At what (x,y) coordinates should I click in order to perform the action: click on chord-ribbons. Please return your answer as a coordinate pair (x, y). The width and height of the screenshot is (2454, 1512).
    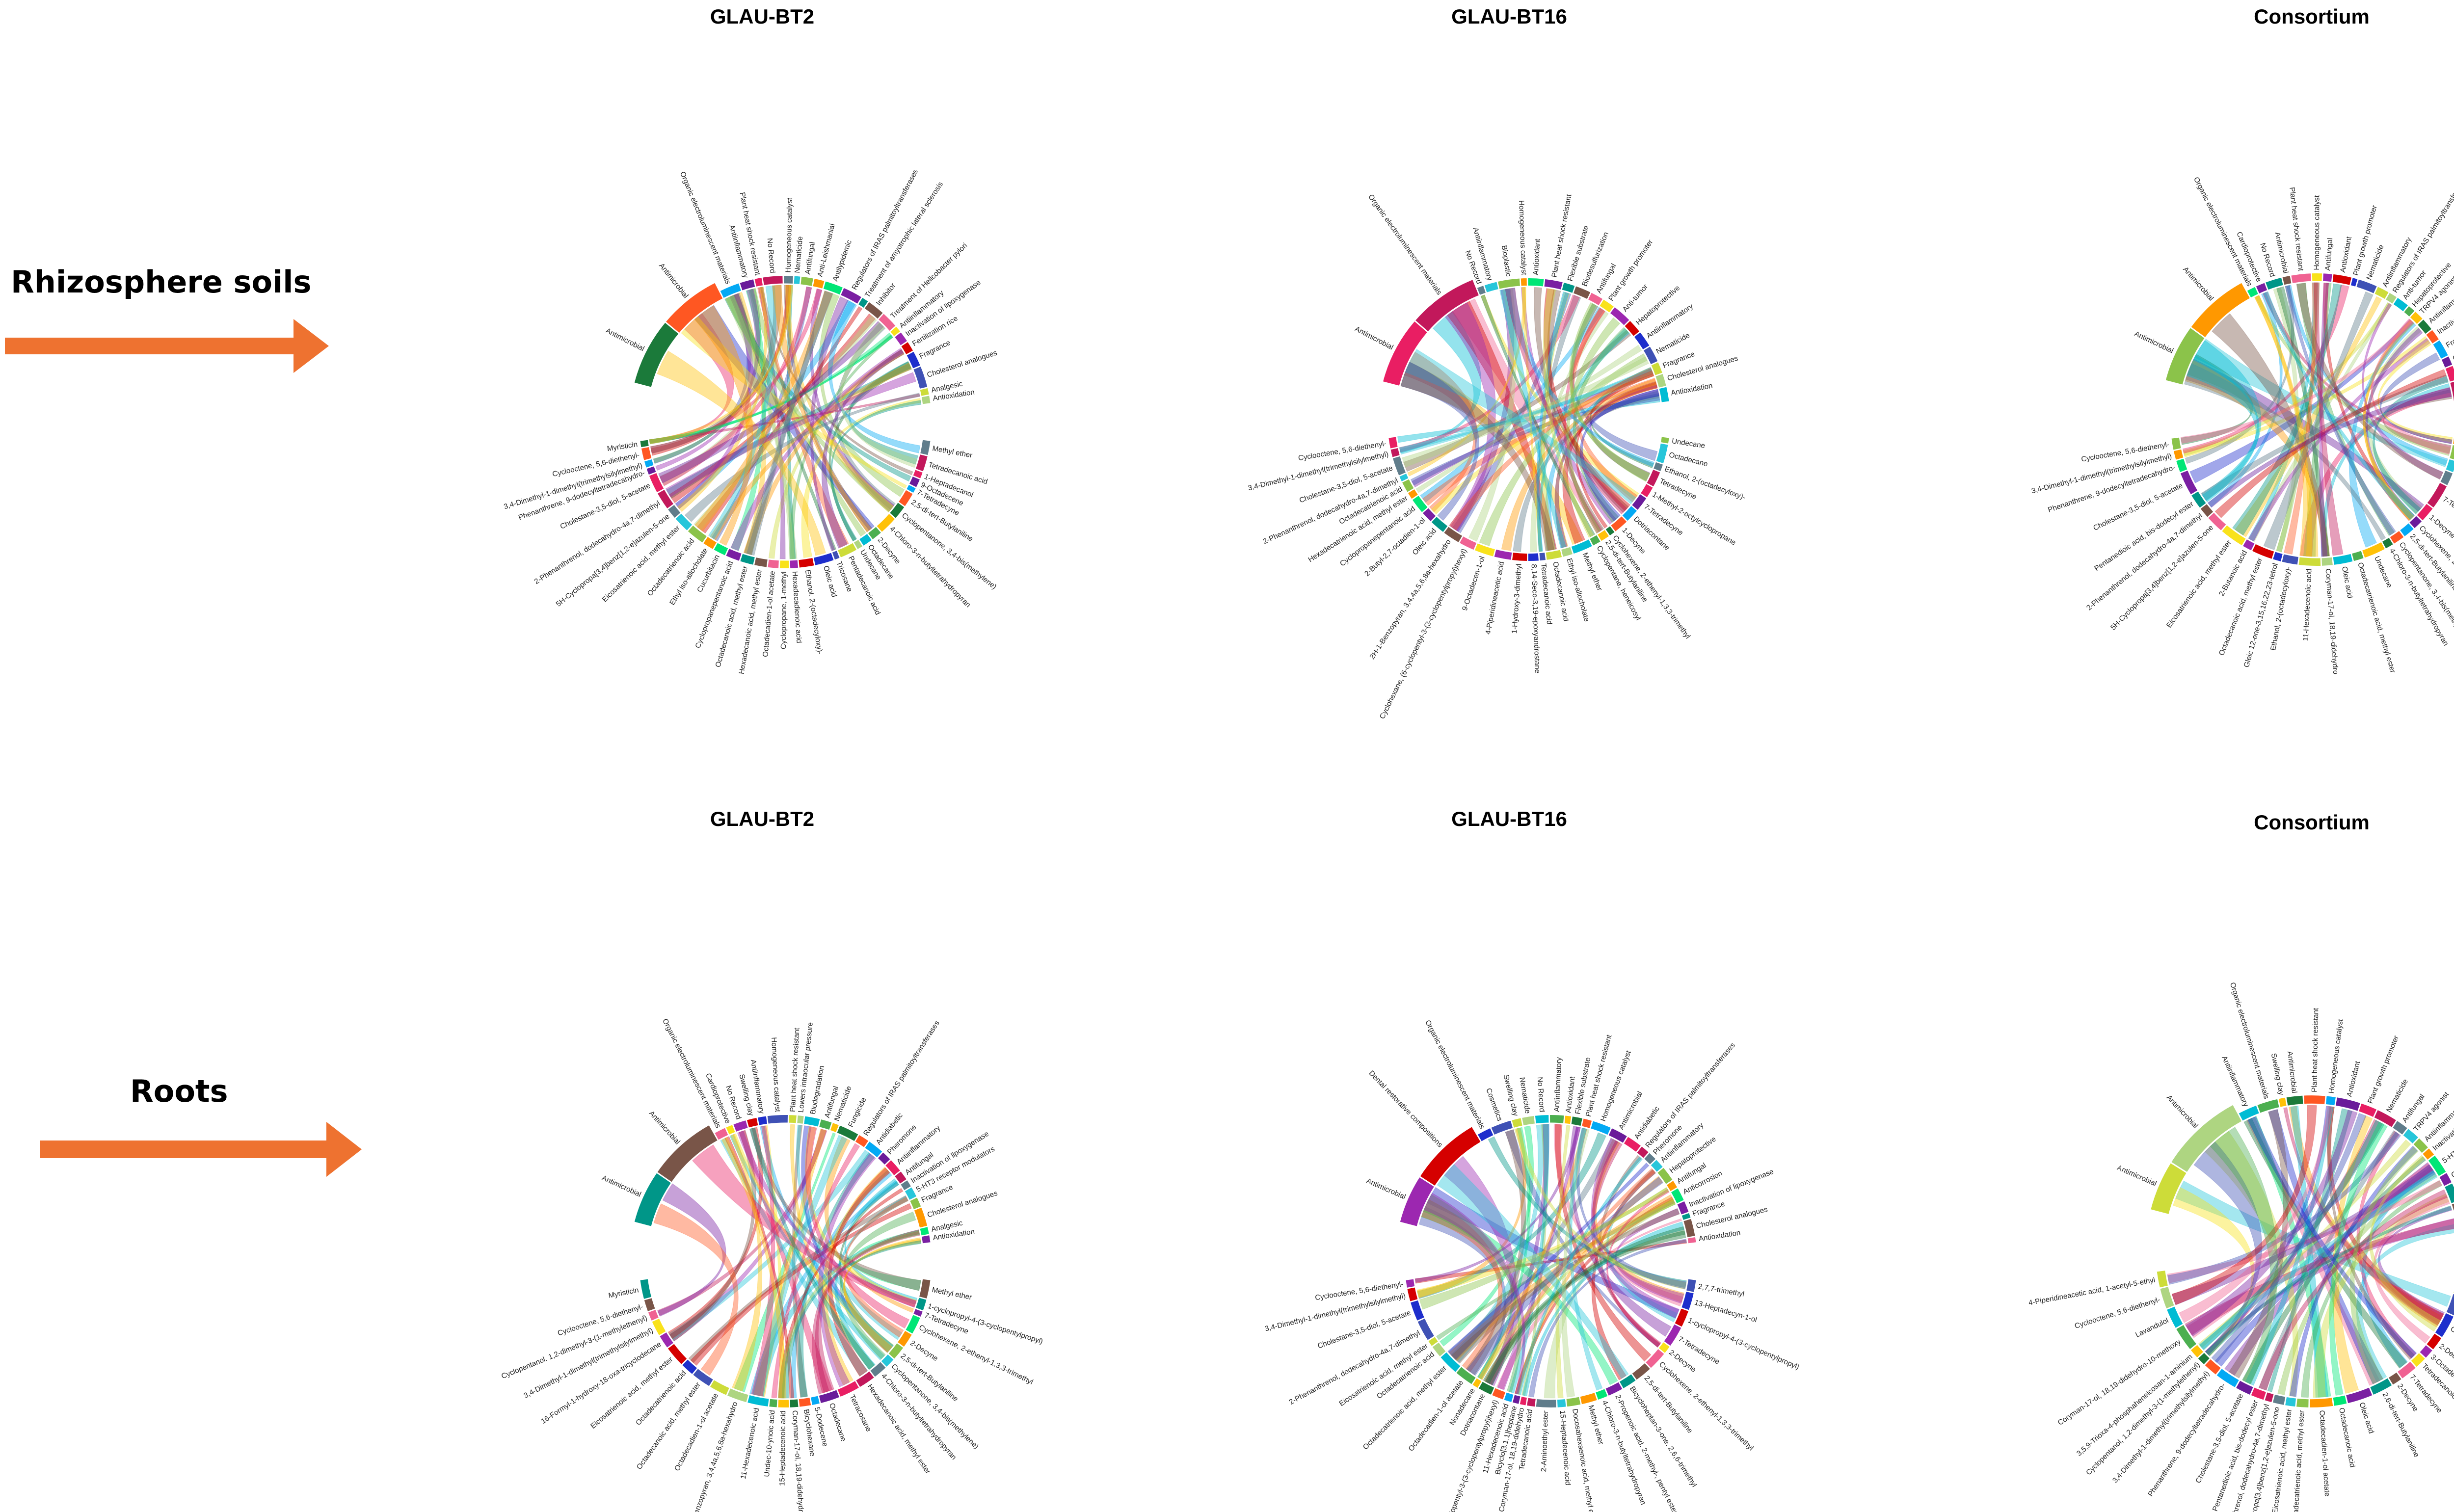
    Looking at the image, I should click on (2316, 419).